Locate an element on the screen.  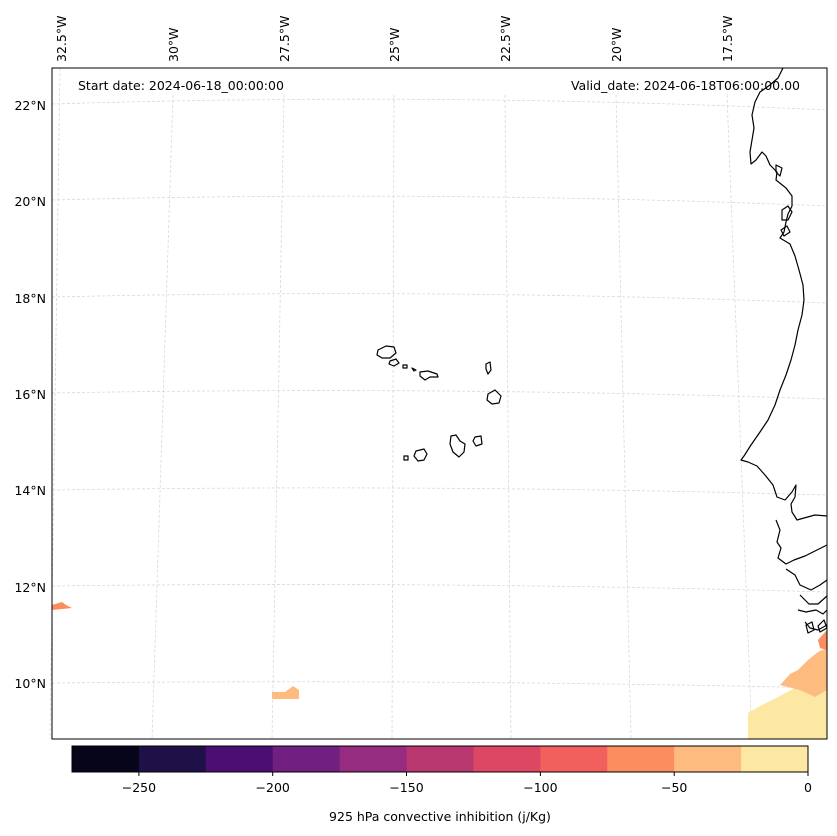
colorbar-tick-labels: −250 −200 −150 −100 −50 0 is located at coordinates (467, 787).